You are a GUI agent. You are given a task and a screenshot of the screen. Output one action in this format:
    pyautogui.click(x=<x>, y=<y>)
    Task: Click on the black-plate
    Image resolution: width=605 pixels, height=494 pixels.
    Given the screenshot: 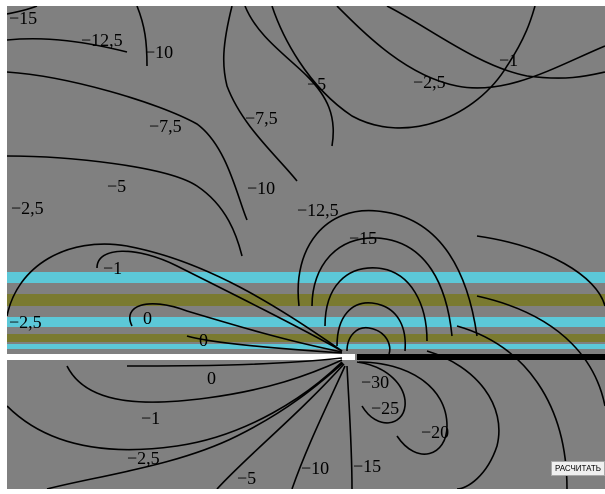 What is the action you would take?
    pyautogui.click(x=481, y=357)
    